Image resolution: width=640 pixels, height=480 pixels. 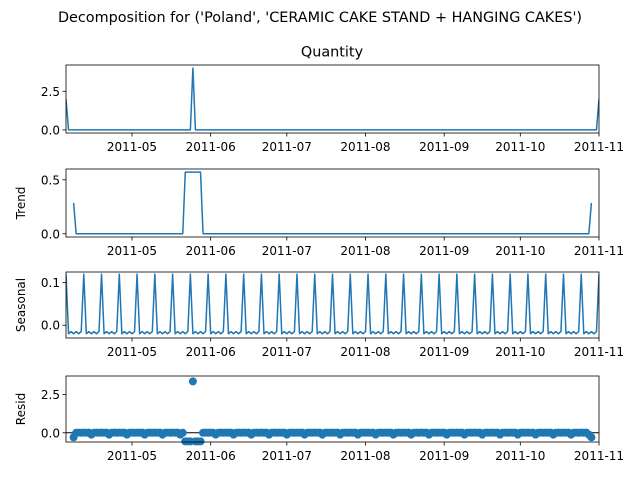 What do you see at coordinates (332, 53) in the screenshot?
I see `panel-quantity-title: Quantity` at bounding box center [332, 53].